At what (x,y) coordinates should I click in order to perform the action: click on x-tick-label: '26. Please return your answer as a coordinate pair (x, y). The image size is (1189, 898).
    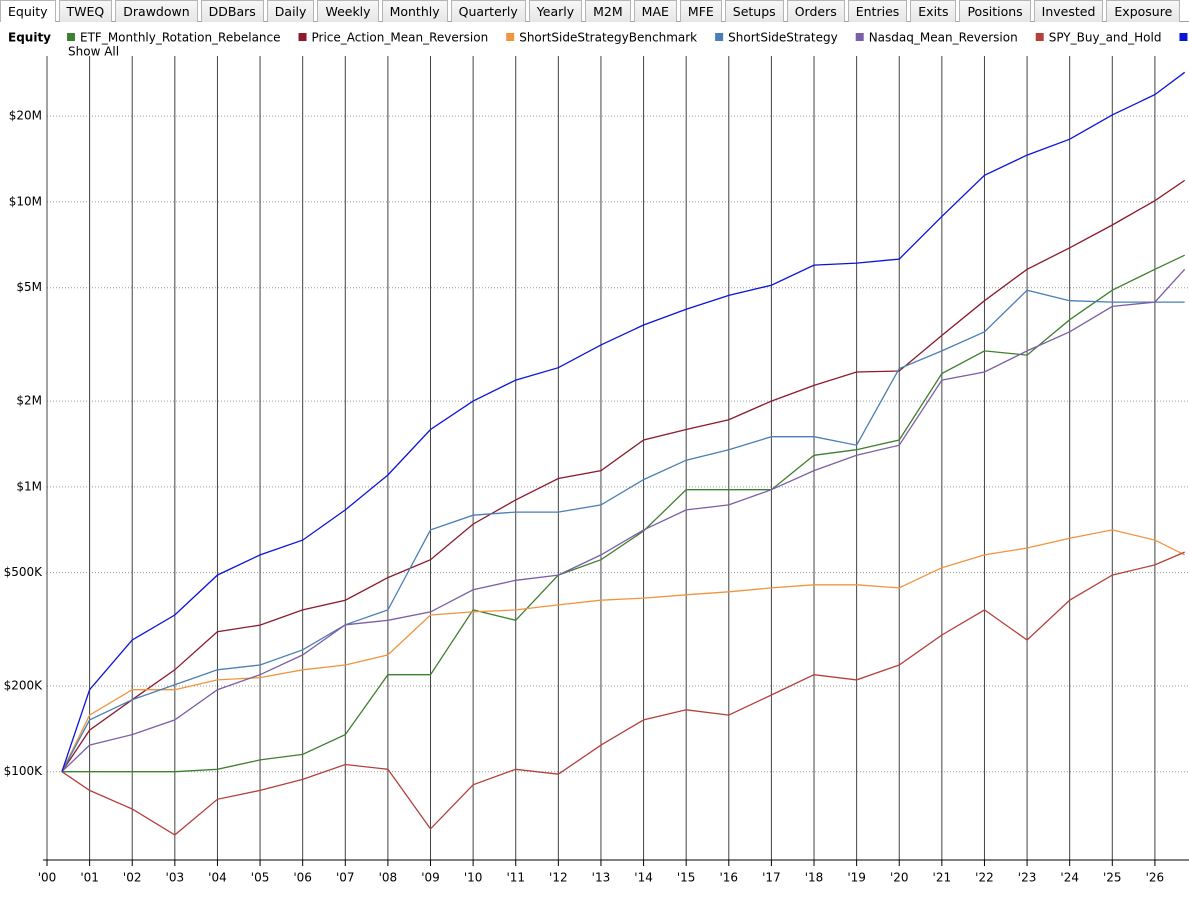
    Looking at the image, I should click on (1155, 878).